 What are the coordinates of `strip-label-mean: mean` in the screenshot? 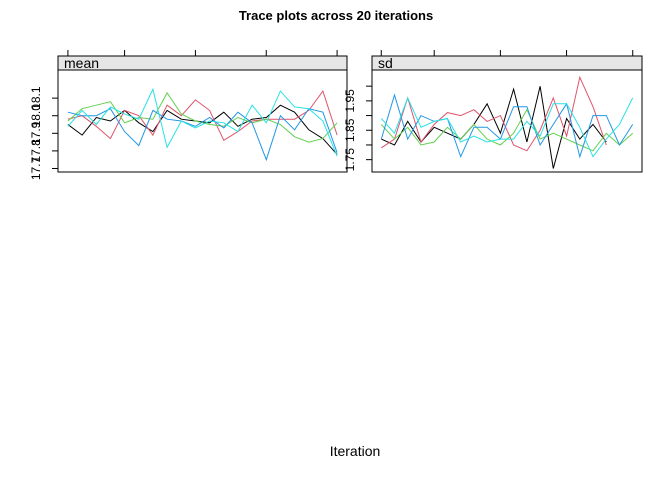 It's located at (81, 63).